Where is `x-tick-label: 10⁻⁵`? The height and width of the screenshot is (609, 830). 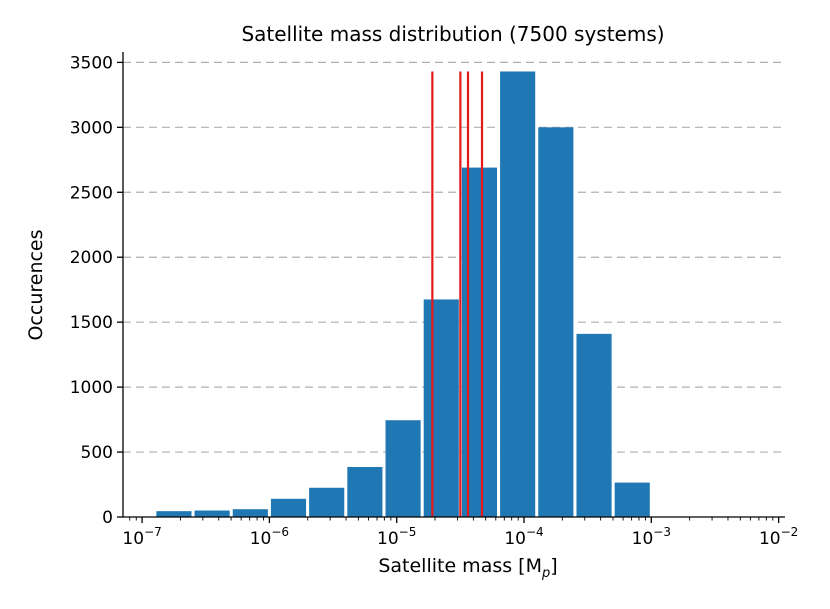 x-tick-label: 10⁻⁵ is located at coordinates (396, 537).